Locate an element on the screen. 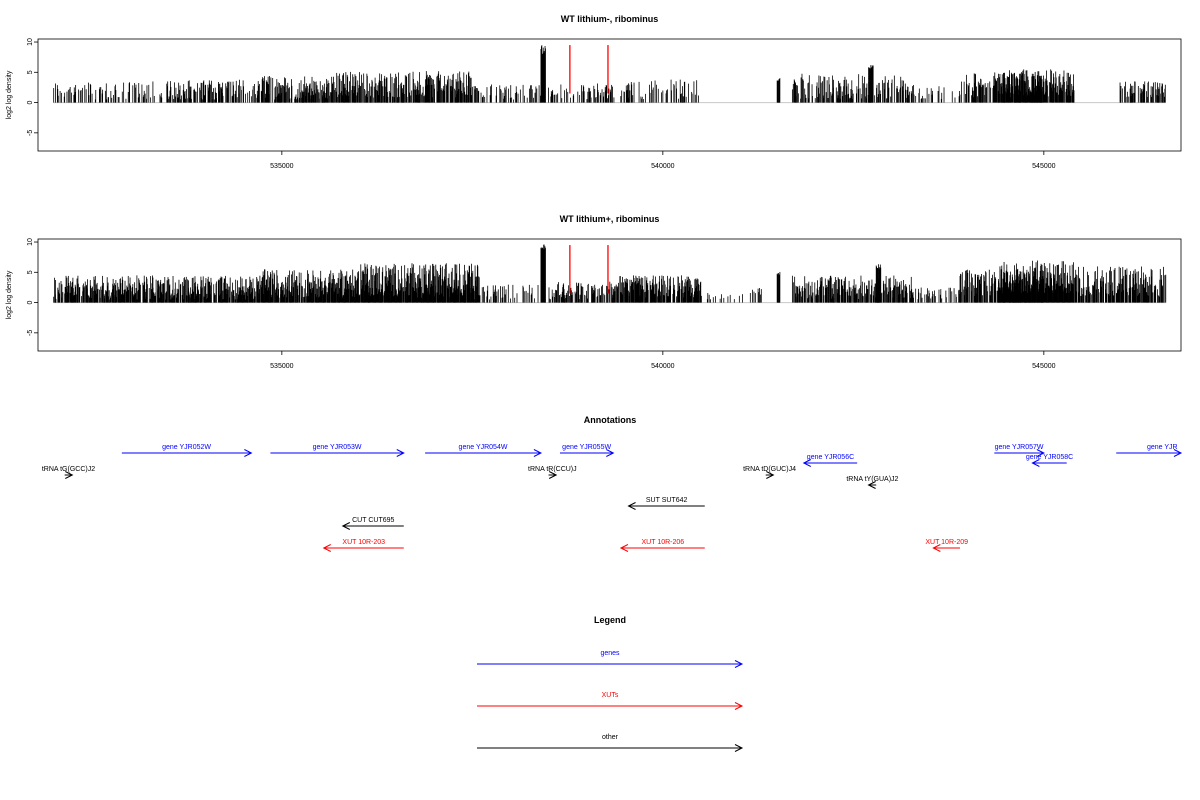 The width and height of the screenshot is (1200, 800). feature-label: gene YJR054W is located at coordinates (483, 447).